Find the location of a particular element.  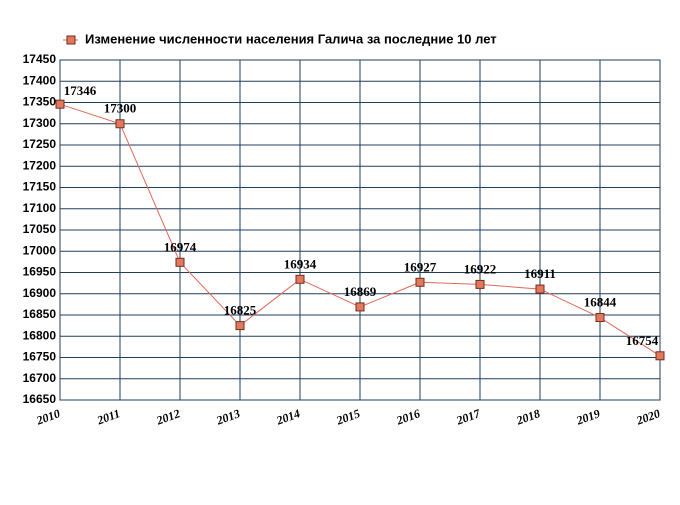

y-tick-label: 16850 is located at coordinates (40, 314).